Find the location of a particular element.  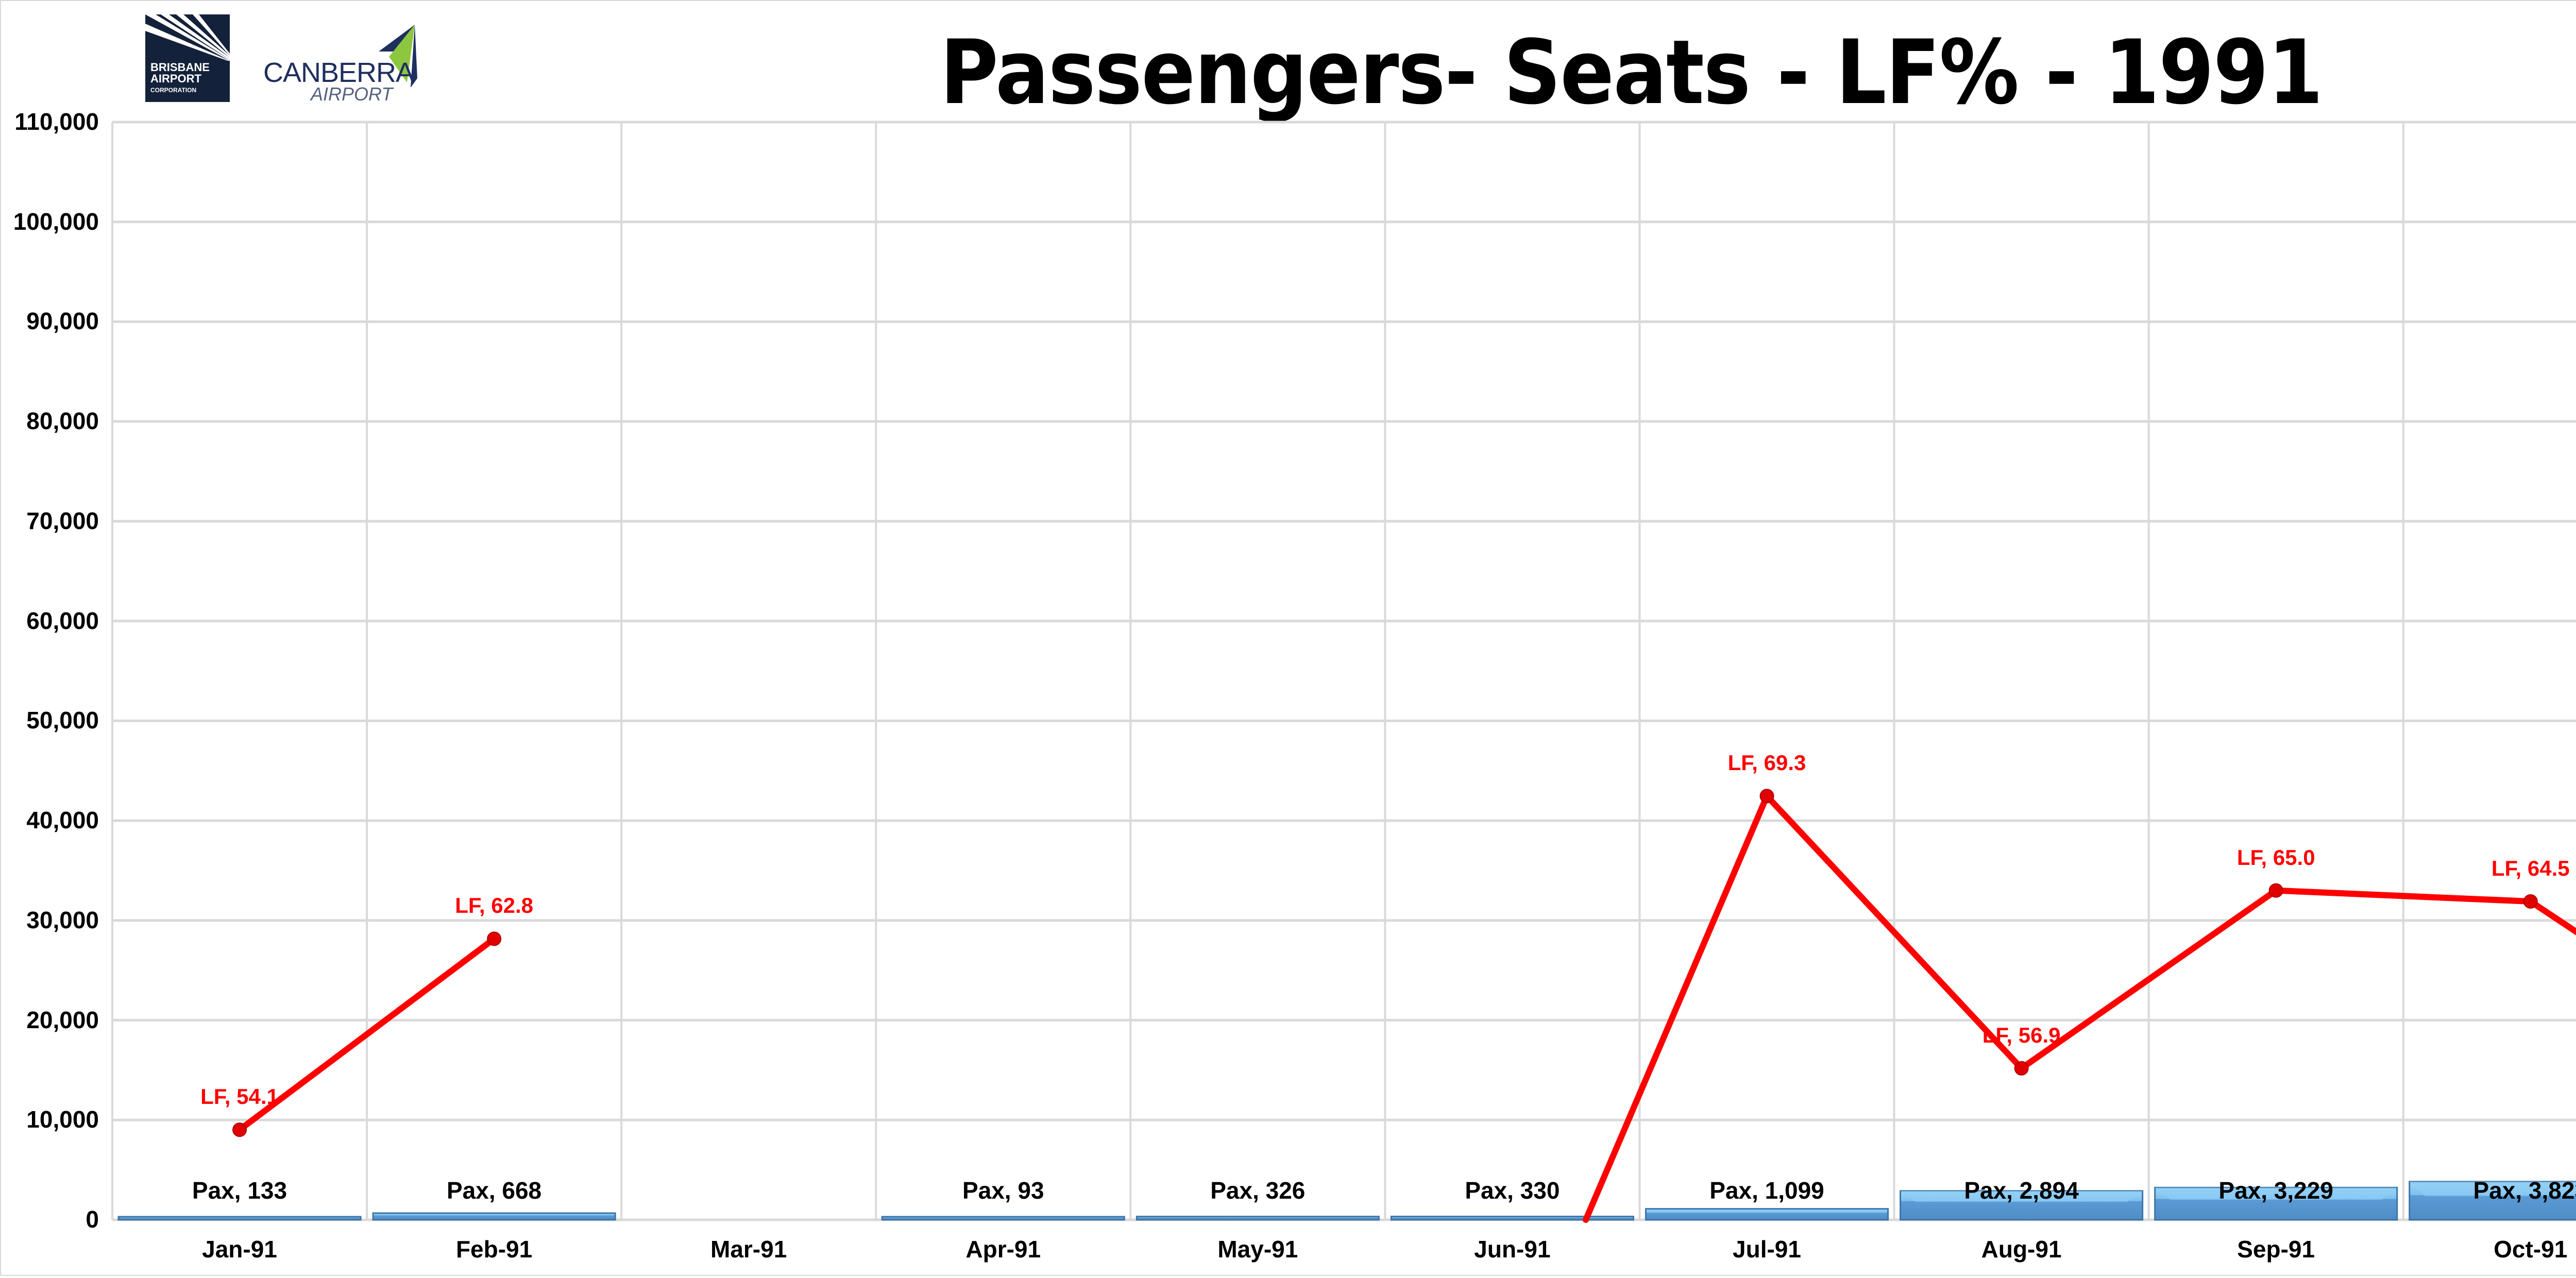

left-axis-tick: 50,000 is located at coordinates (62, 720).